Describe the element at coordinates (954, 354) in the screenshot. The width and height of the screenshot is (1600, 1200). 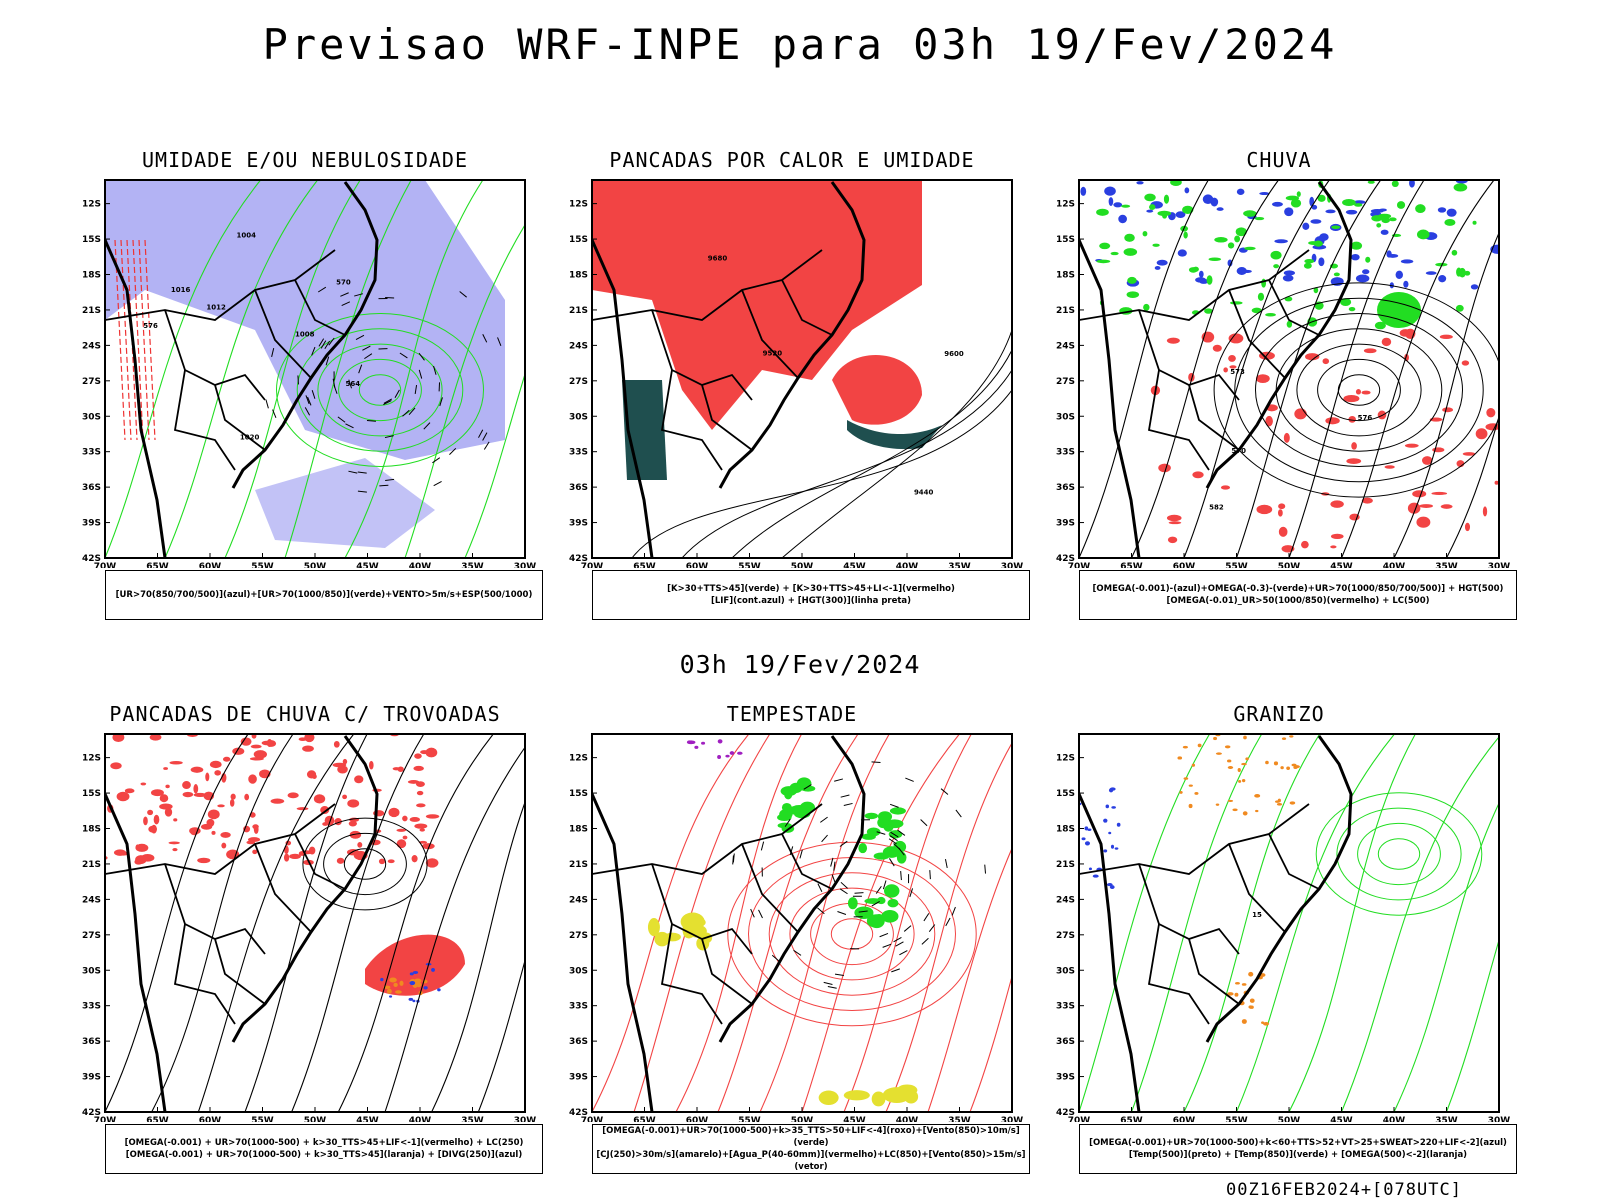
I see `contour-label: 9600` at that location.